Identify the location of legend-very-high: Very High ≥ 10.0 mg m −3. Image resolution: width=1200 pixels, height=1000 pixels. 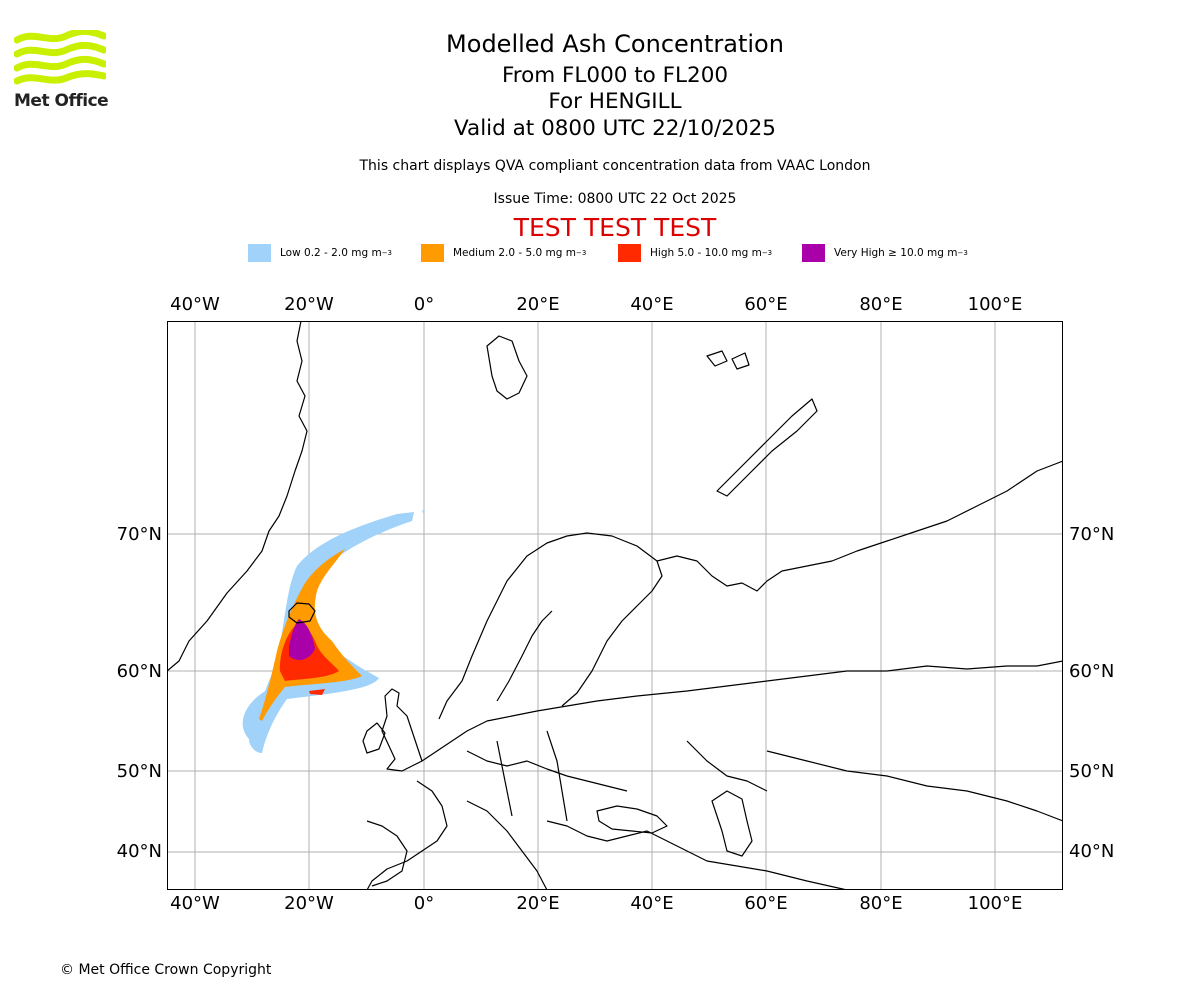
(885, 253).